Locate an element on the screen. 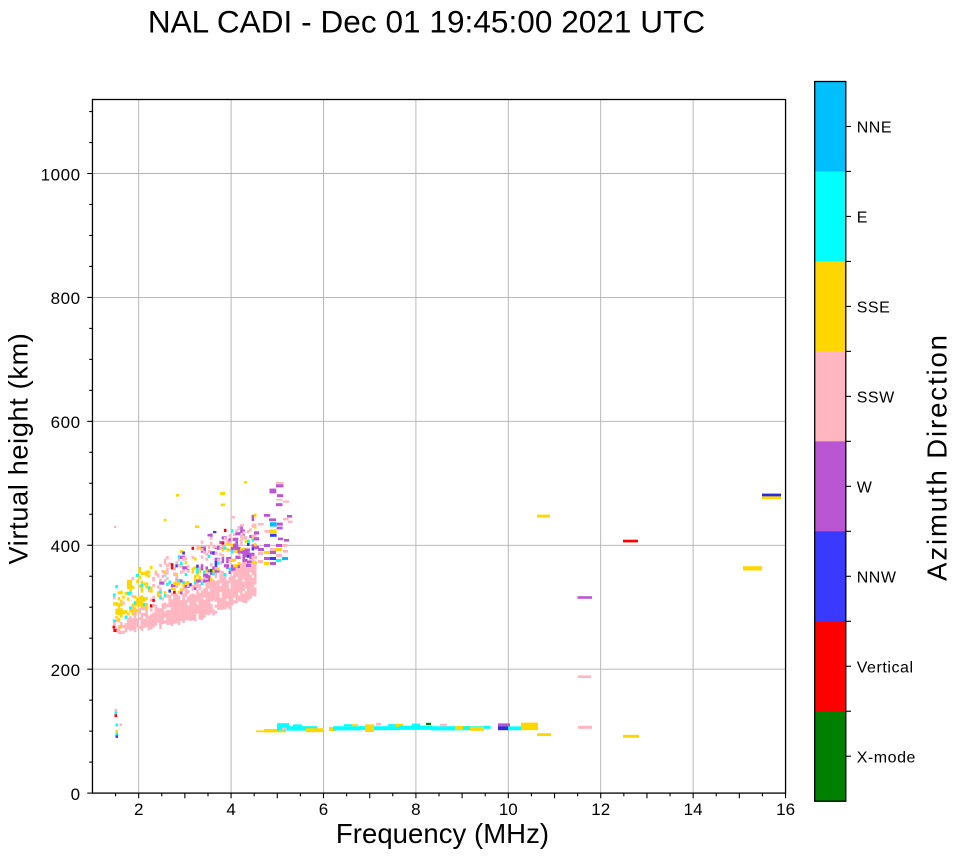 The width and height of the screenshot is (958, 862). svg-text: Frequency (MHz) is located at coordinates (442, 833).